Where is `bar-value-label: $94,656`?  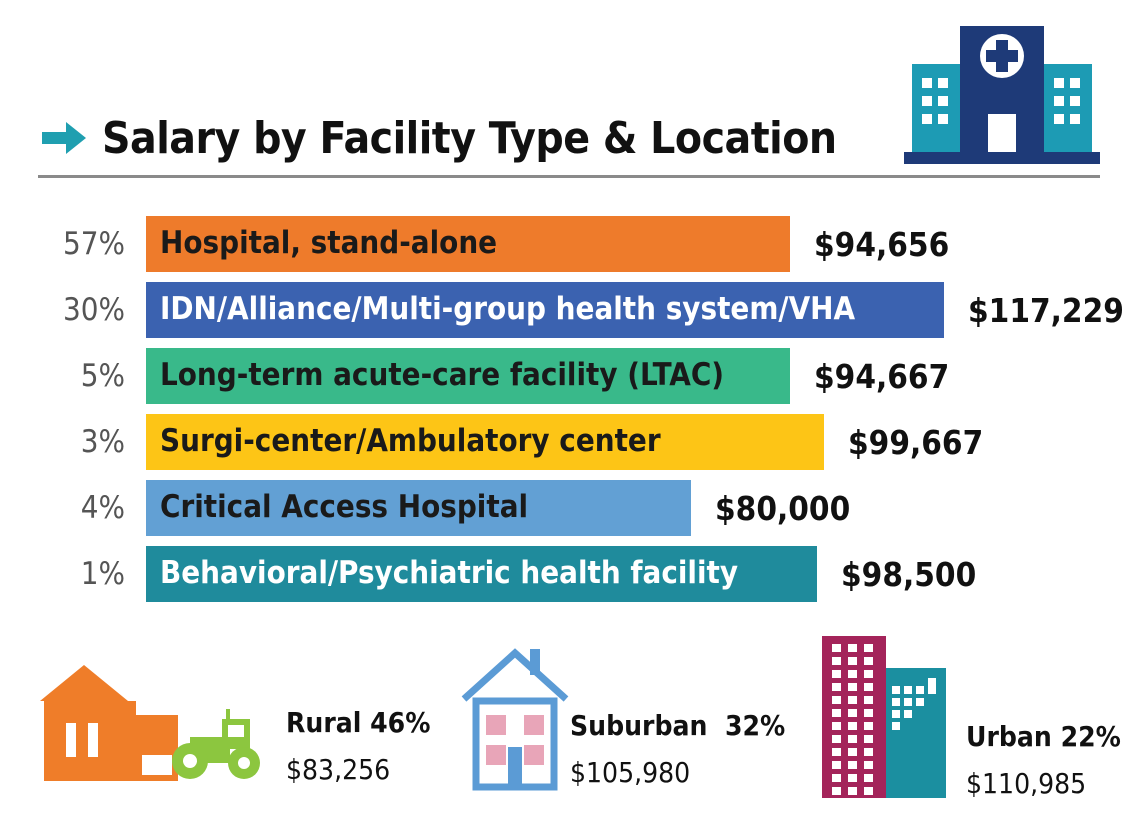 bar-value-label: $94,656 is located at coordinates (882, 244).